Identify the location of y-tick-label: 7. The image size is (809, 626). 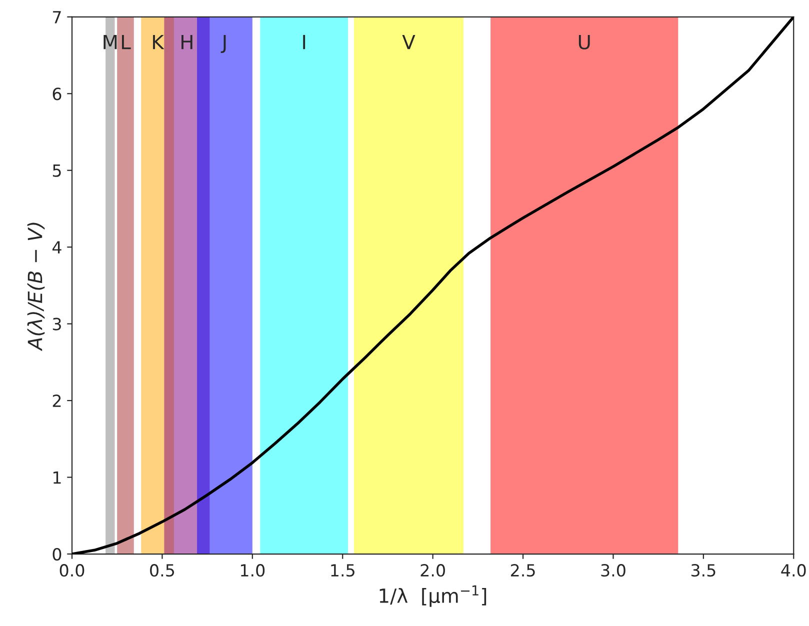
(57, 17).